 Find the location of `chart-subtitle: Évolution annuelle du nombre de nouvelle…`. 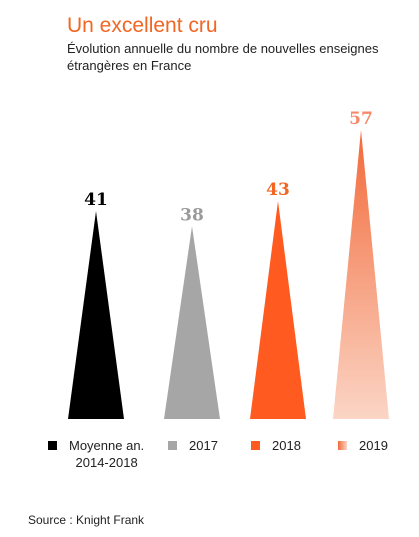

chart-subtitle: Évolution annuelle du nombre de nouvelle… is located at coordinates (223, 57).